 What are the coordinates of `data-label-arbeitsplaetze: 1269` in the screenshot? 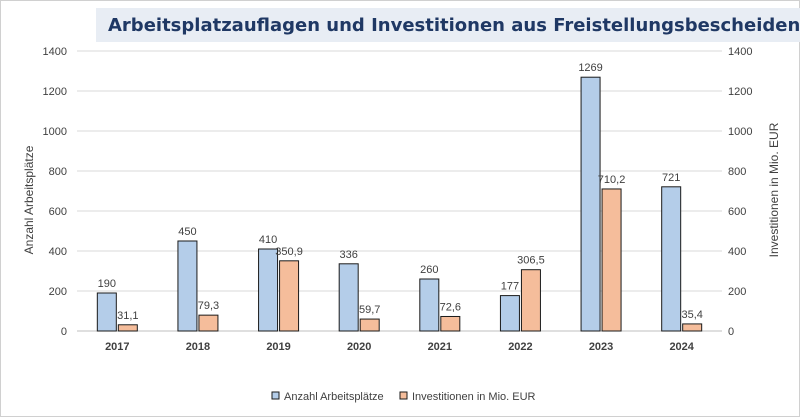 It's located at (590, 68).